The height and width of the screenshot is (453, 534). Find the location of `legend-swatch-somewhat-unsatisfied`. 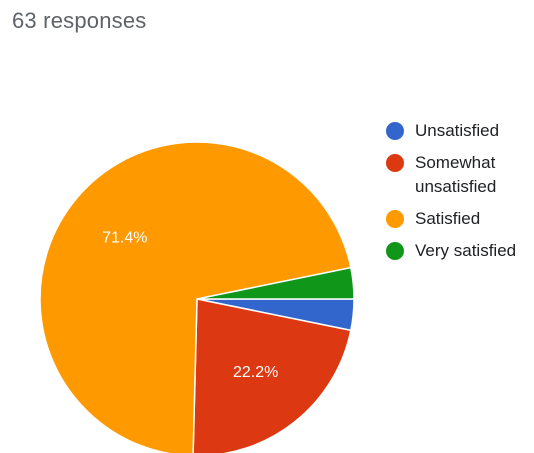

legend-swatch-somewhat-unsatisfied is located at coordinates (395, 163).